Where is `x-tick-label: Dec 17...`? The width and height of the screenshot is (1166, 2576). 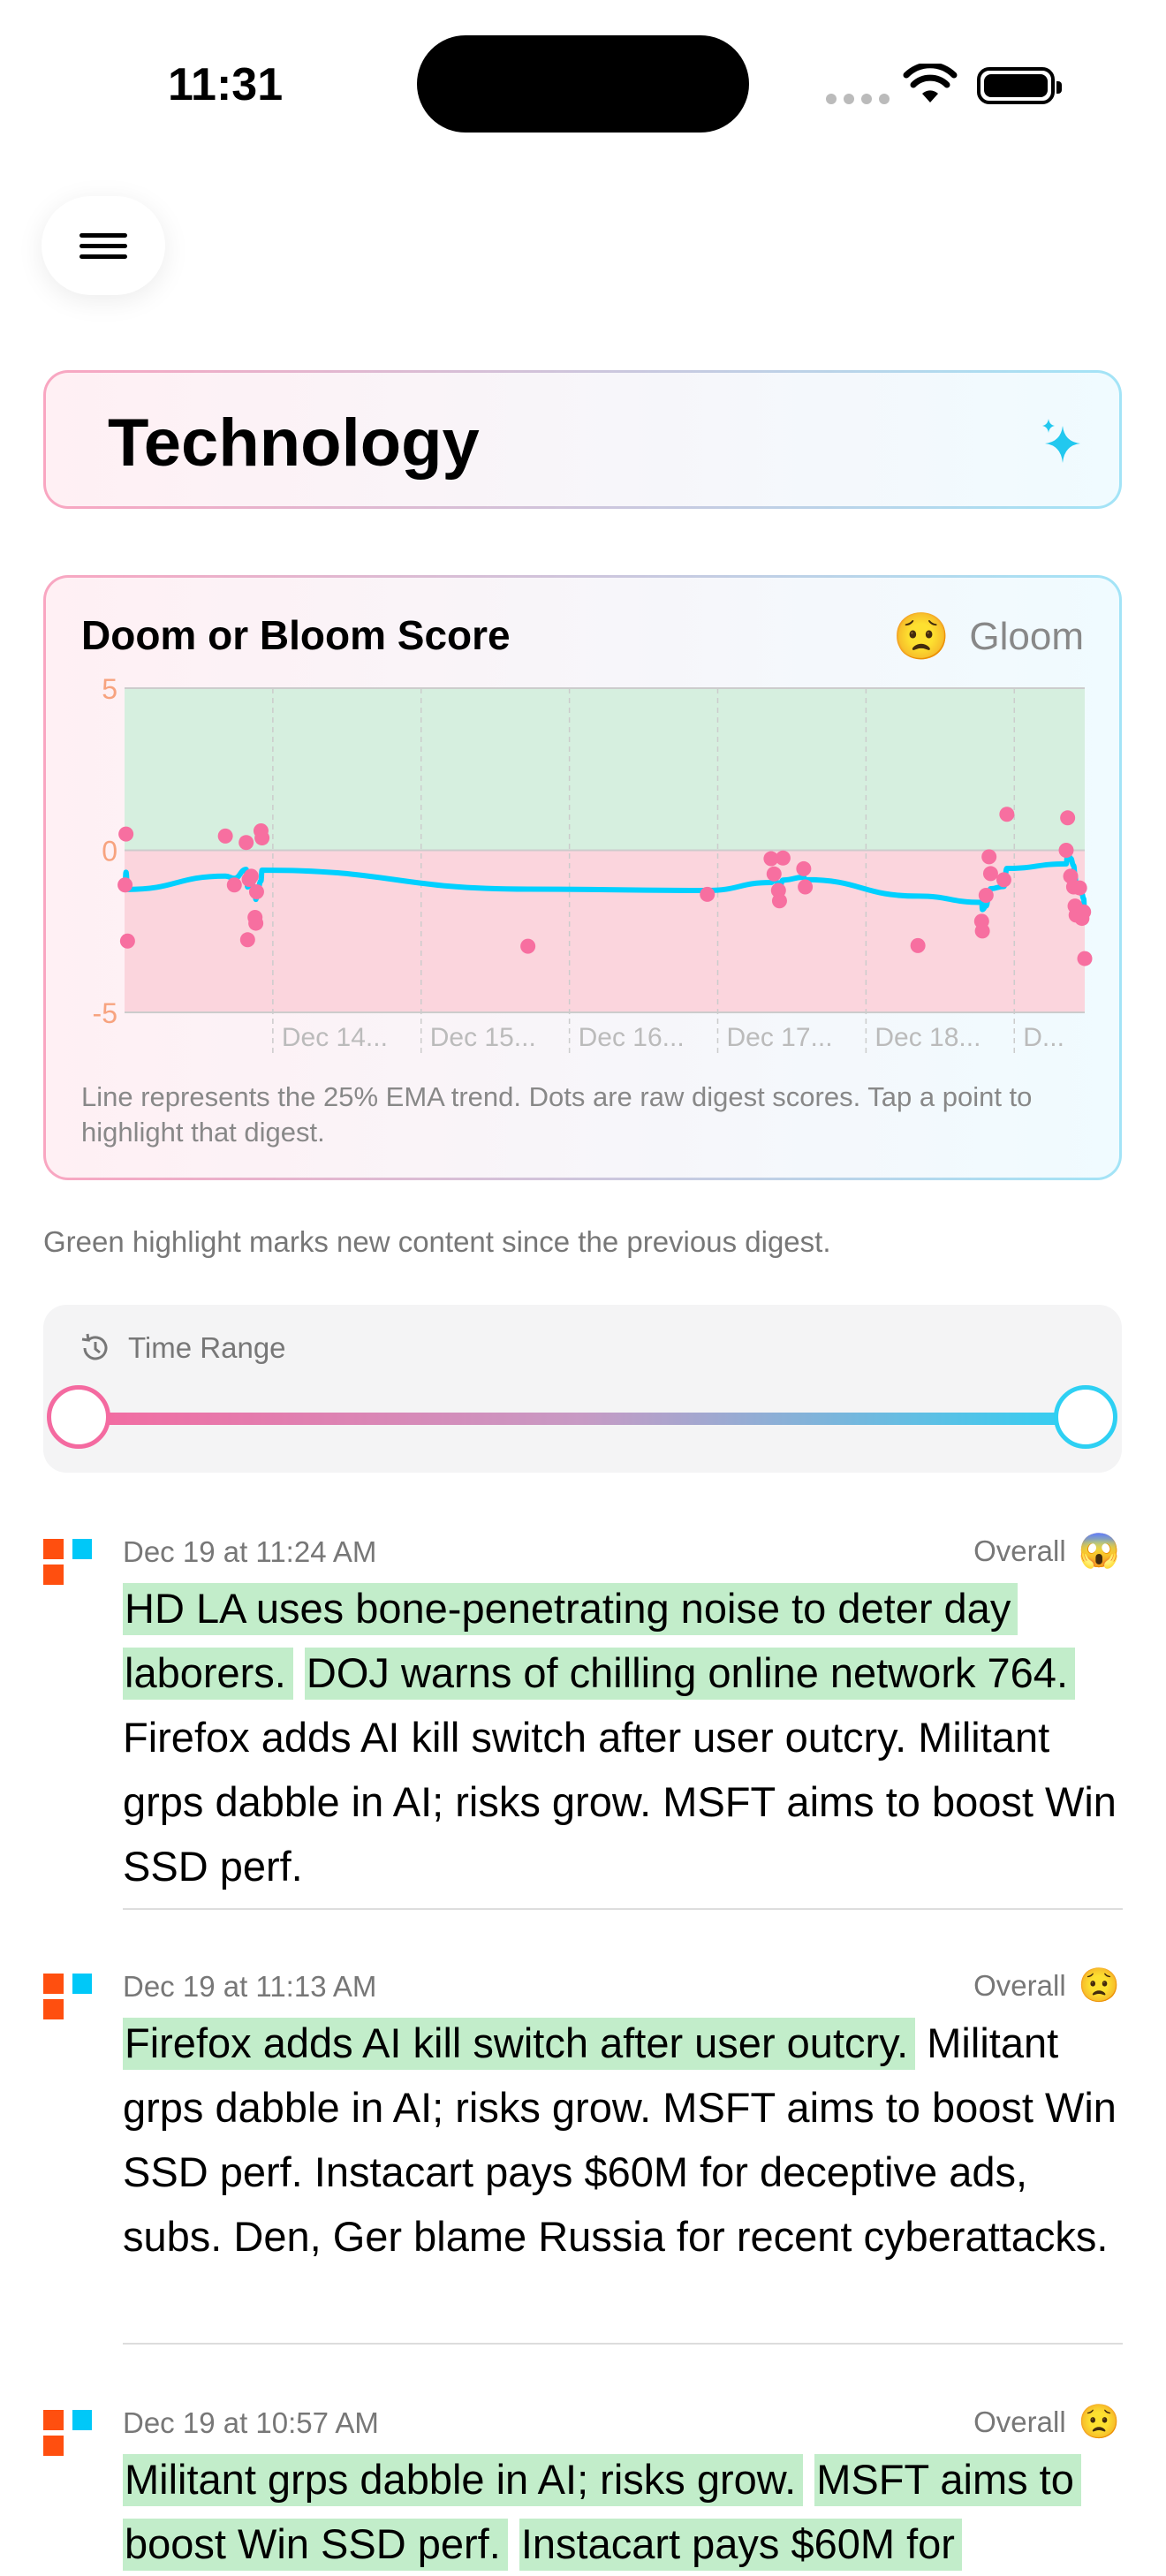
x-tick-label: Dec 17... is located at coordinates (780, 1037).